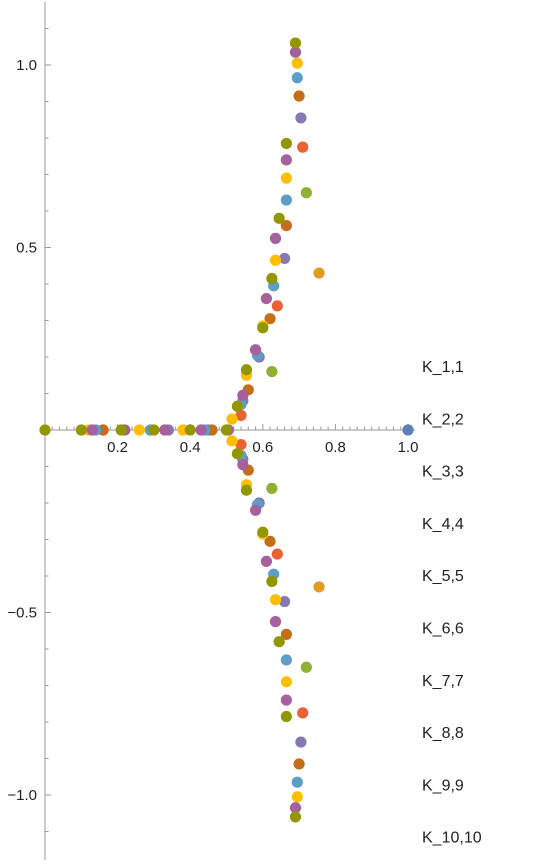 The image size is (552, 864). What do you see at coordinates (443, 472) in the screenshot?
I see `legend-entry: K_3,3` at bounding box center [443, 472].